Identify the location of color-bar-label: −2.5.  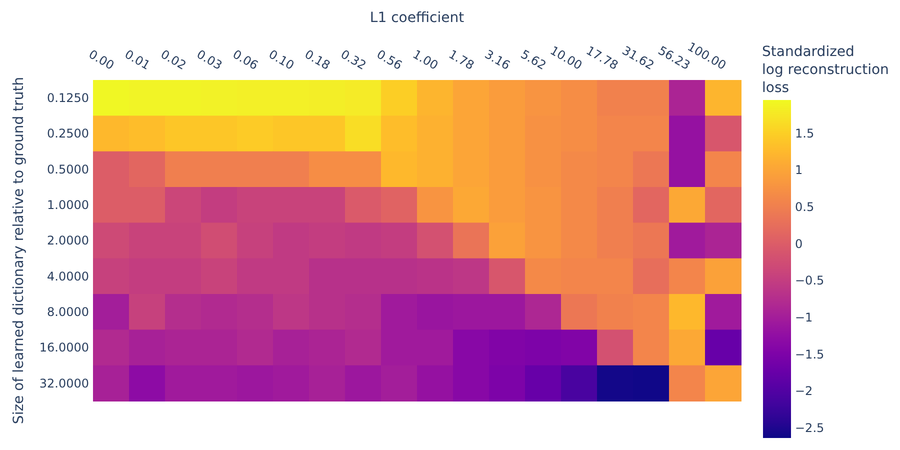
(809, 427).